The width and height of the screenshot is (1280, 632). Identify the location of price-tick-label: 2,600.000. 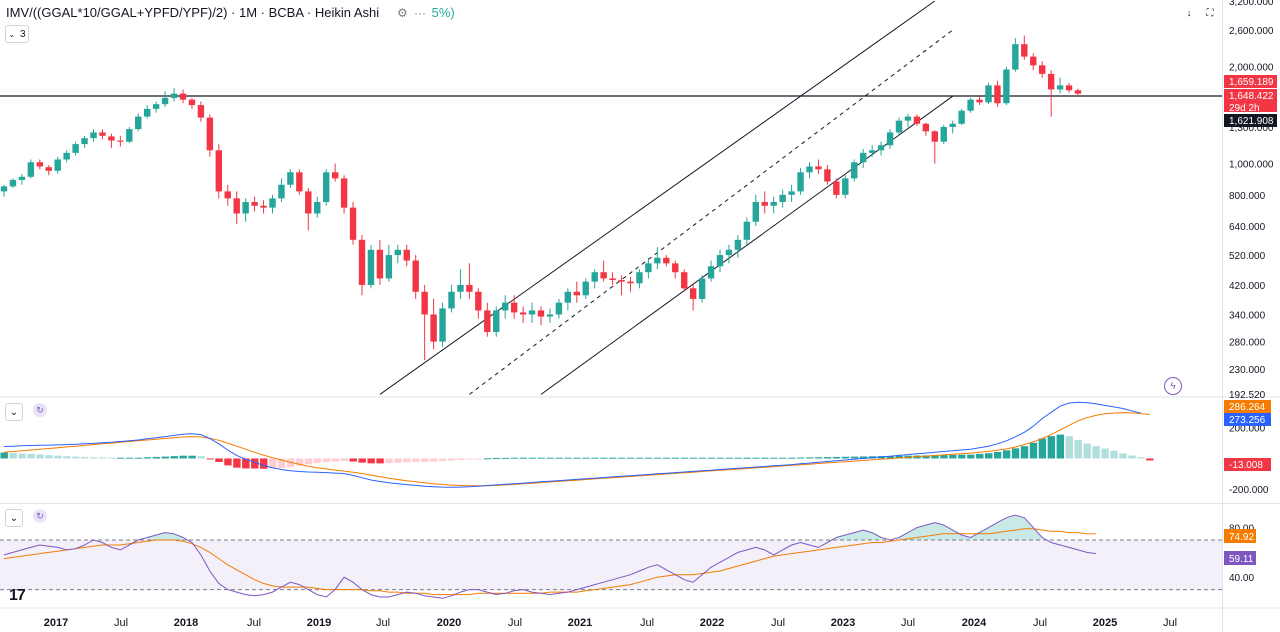
(1251, 31).